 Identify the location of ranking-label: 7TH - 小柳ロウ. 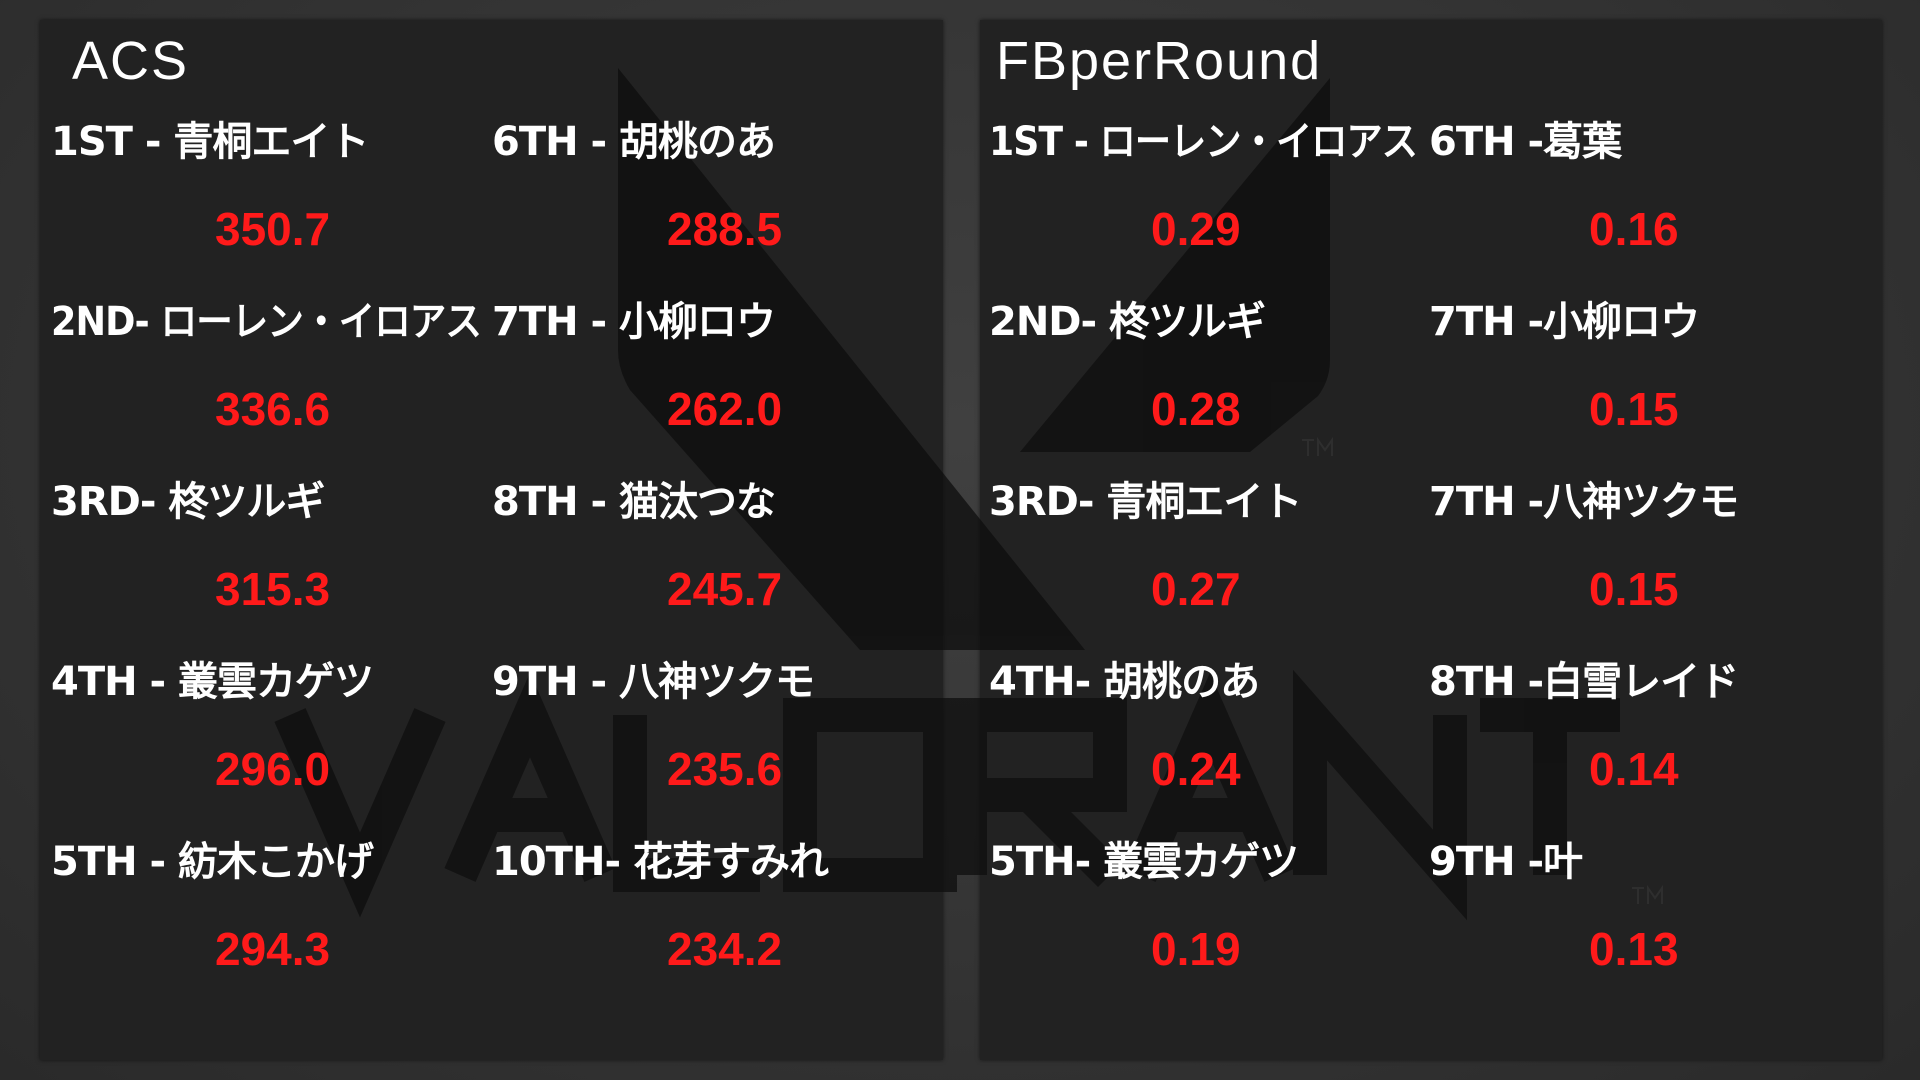
(634, 322).